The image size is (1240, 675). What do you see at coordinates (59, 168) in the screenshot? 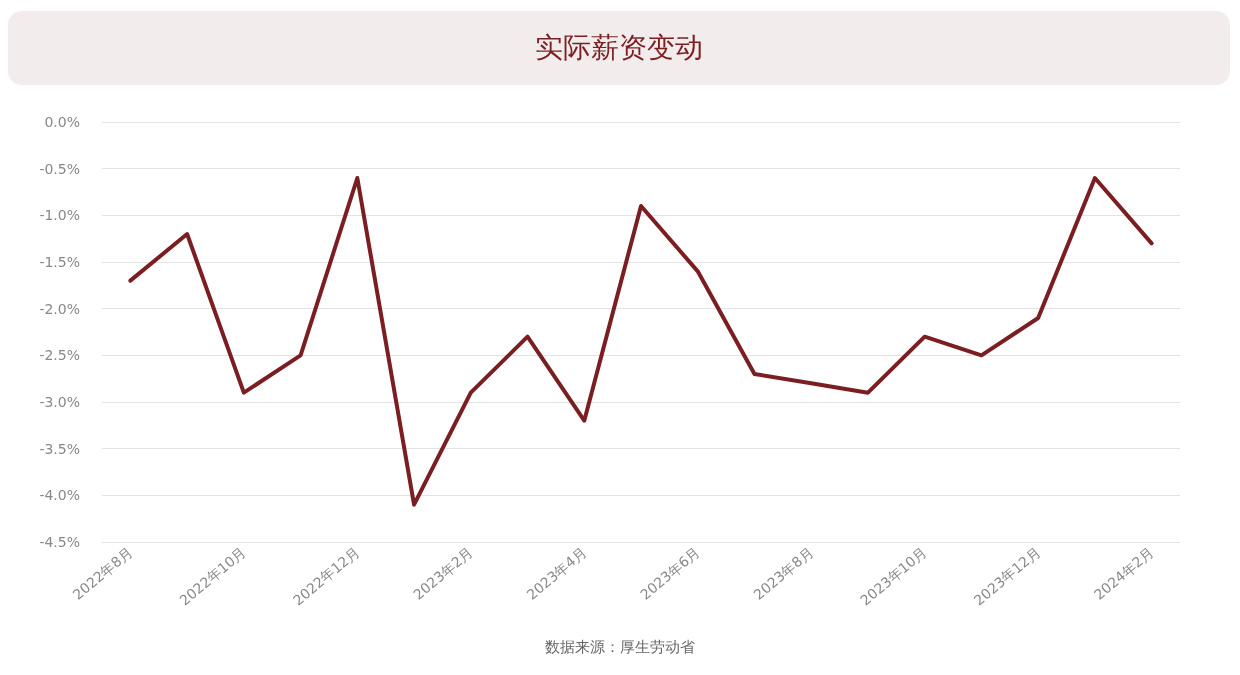
I see `y-tick-label: -0.5%` at bounding box center [59, 168].